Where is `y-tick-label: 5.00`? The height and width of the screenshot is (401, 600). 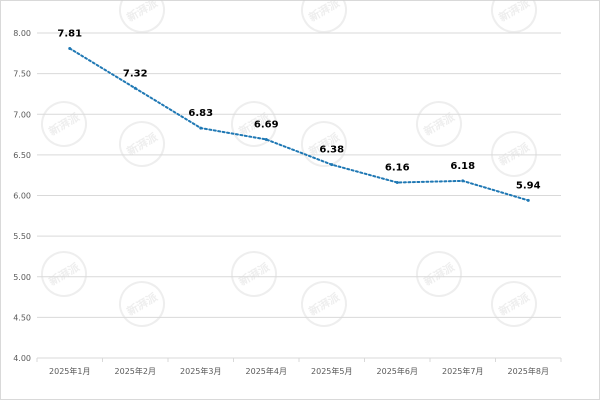 y-tick-label: 5.00 is located at coordinates (22, 277).